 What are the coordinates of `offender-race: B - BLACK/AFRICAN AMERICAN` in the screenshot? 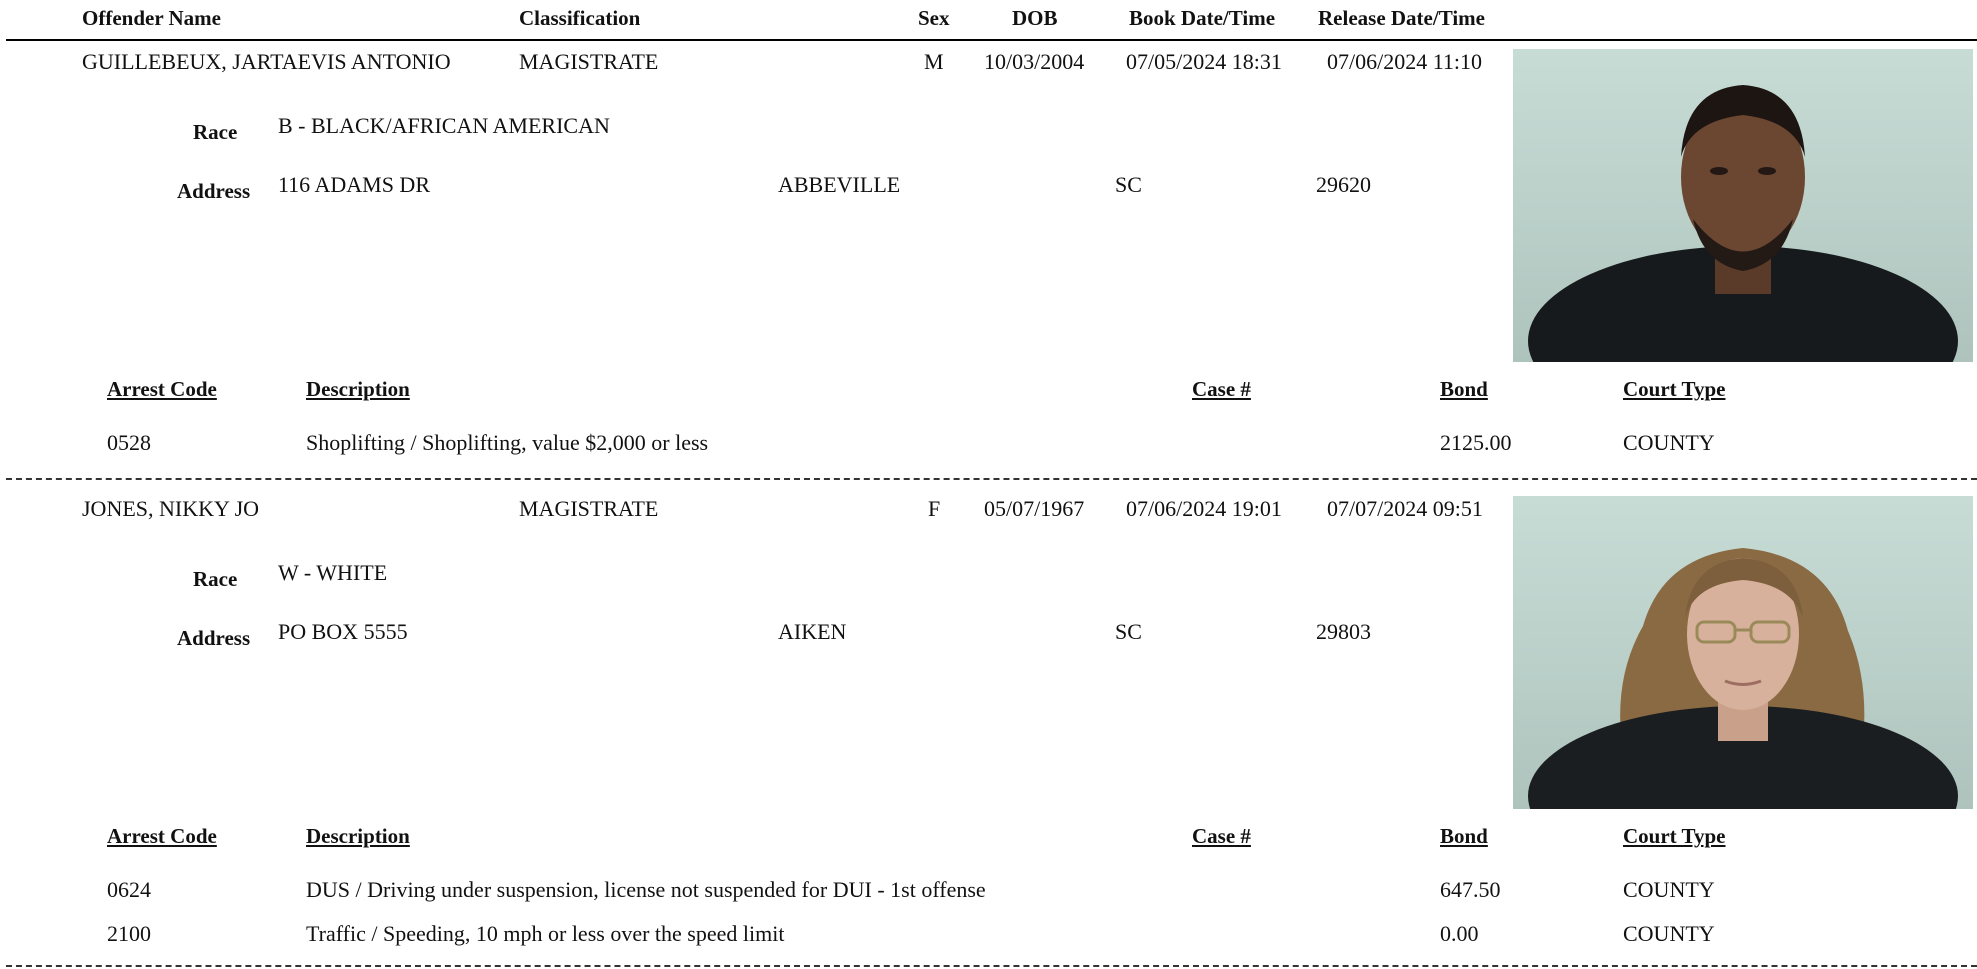 It's located at (444, 125).